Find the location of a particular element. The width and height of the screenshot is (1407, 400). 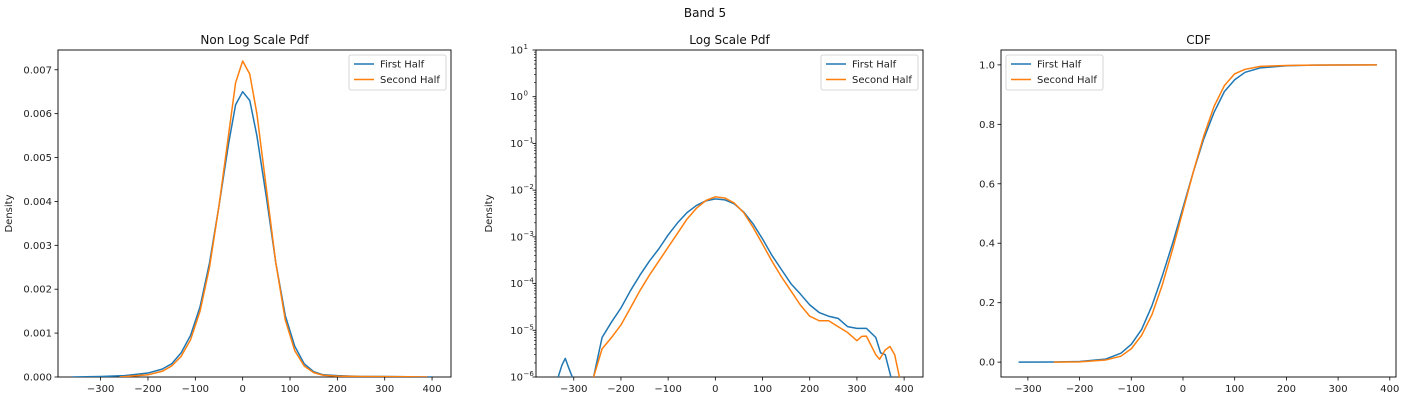

y-tick-label: 0.8 is located at coordinates (987, 125).